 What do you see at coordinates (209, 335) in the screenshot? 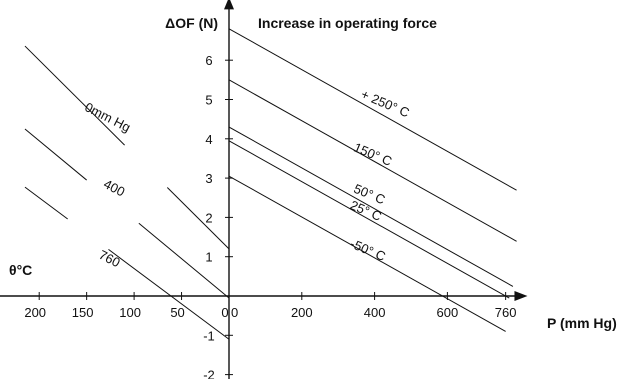
I see `y-tick-label: -1` at bounding box center [209, 335].